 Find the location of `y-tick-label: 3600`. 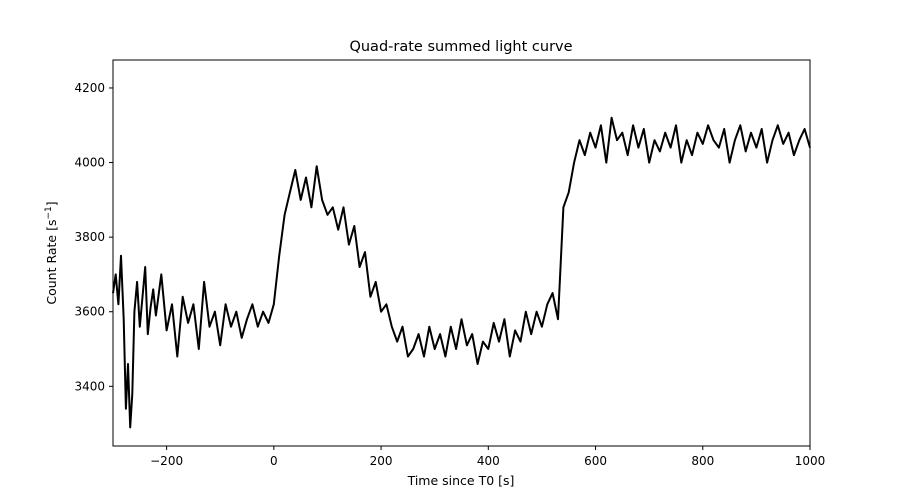

y-tick-label: 3600 is located at coordinates (89, 312).